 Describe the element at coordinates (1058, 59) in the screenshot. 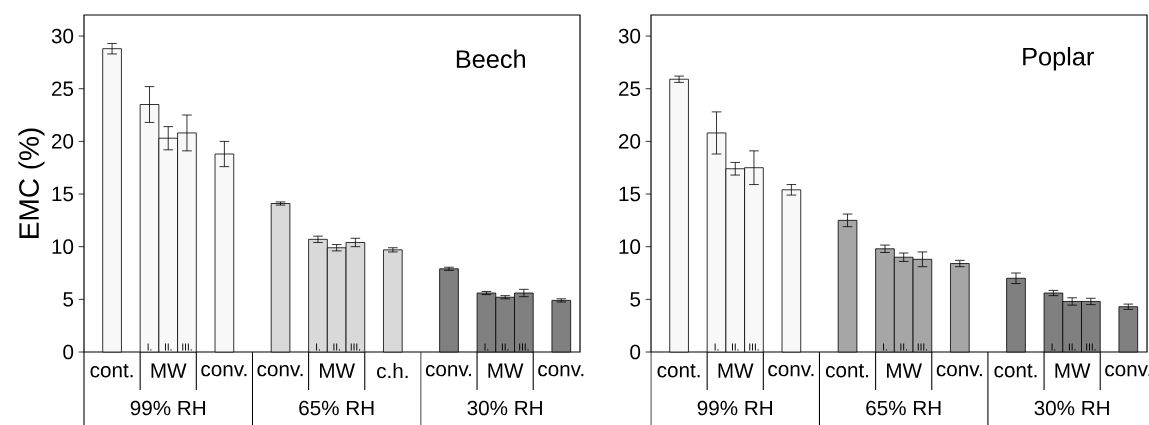

I see `text: Poplar` at that location.